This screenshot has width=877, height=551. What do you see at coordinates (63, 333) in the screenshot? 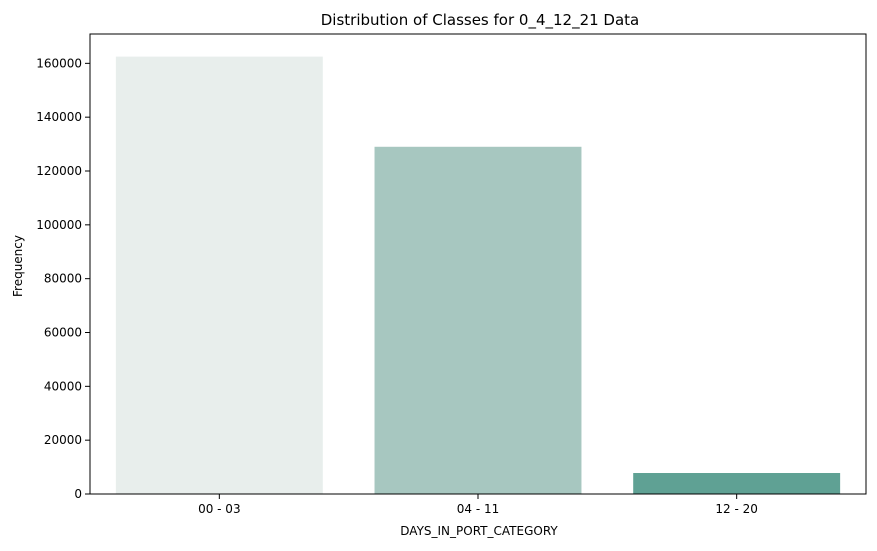
I see `y-tick-label-3: 60000` at bounding box center [63, 333].